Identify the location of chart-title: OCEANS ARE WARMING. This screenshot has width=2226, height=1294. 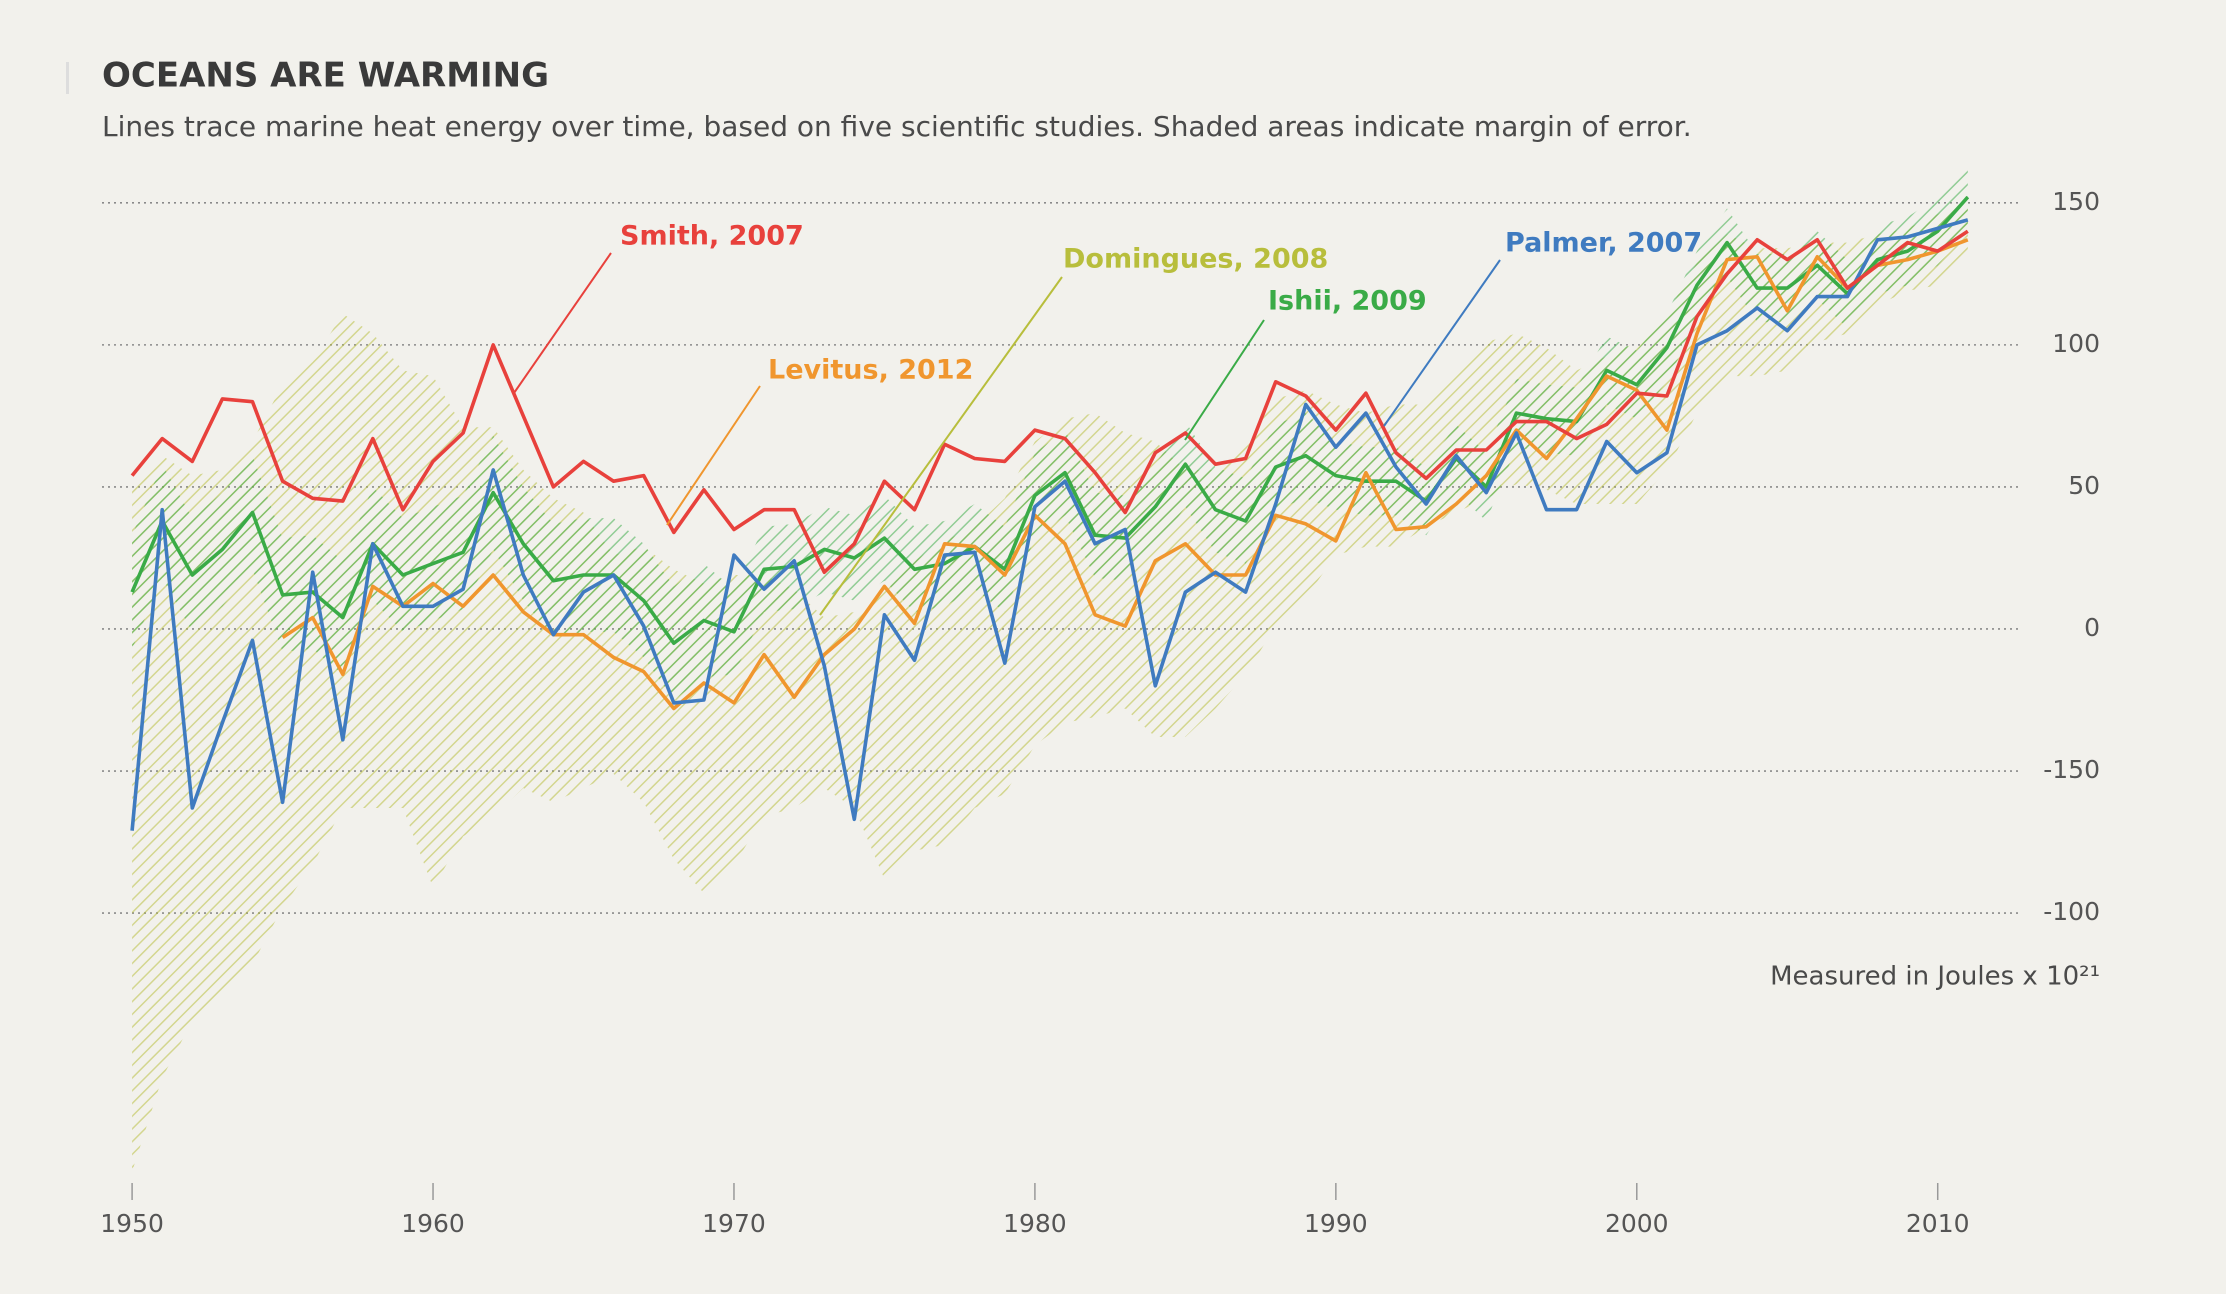
(325, 76).